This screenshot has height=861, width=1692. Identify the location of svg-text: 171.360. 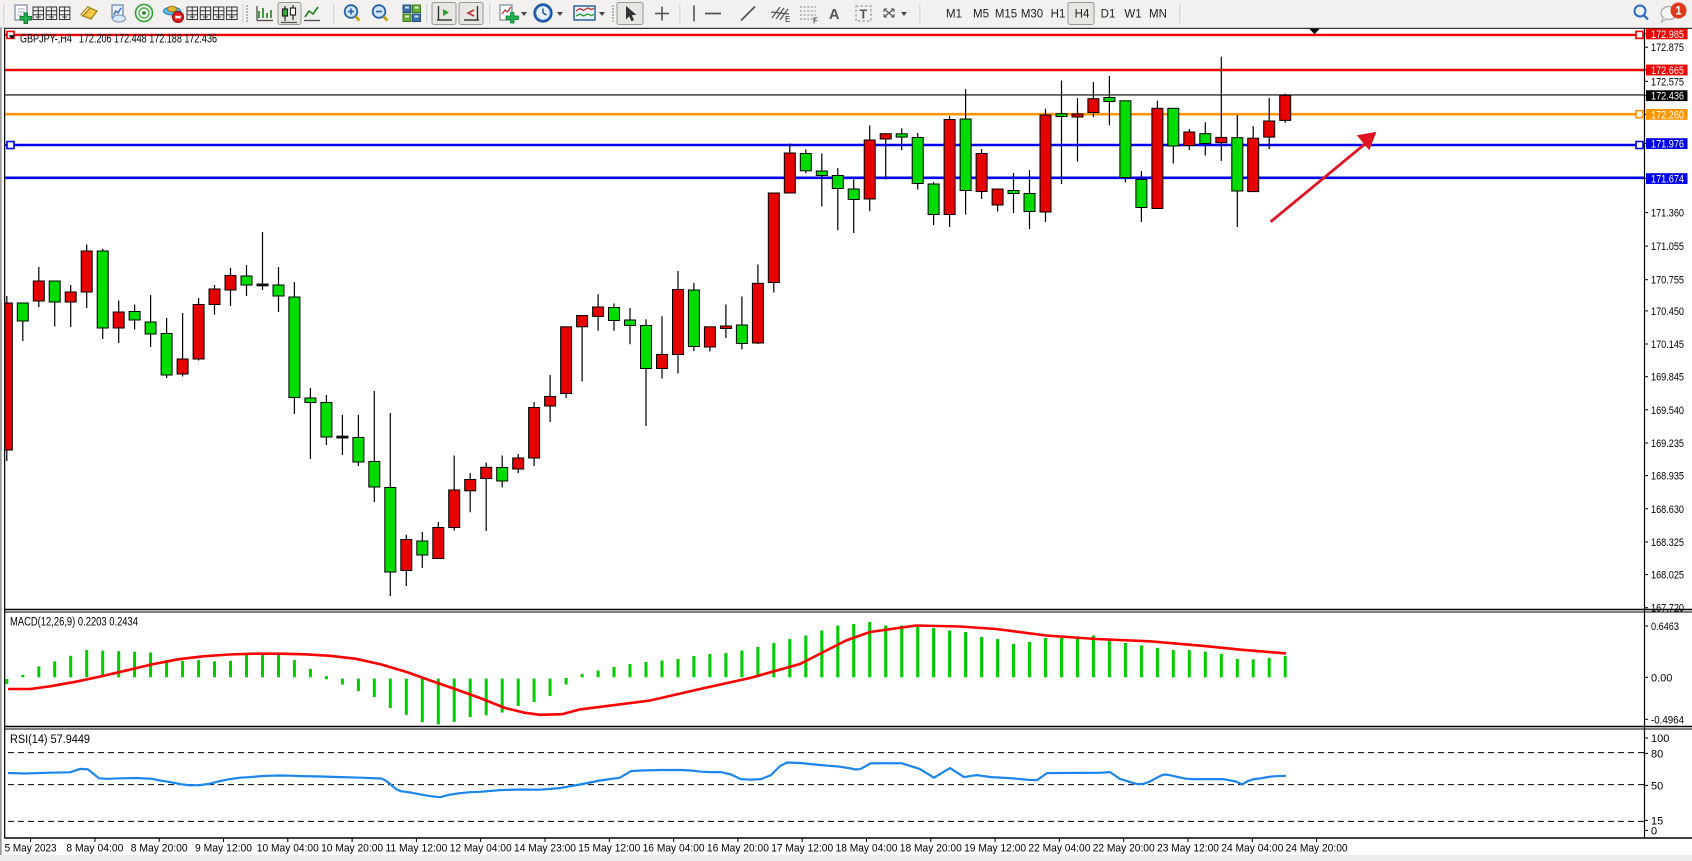
(1667, 214).